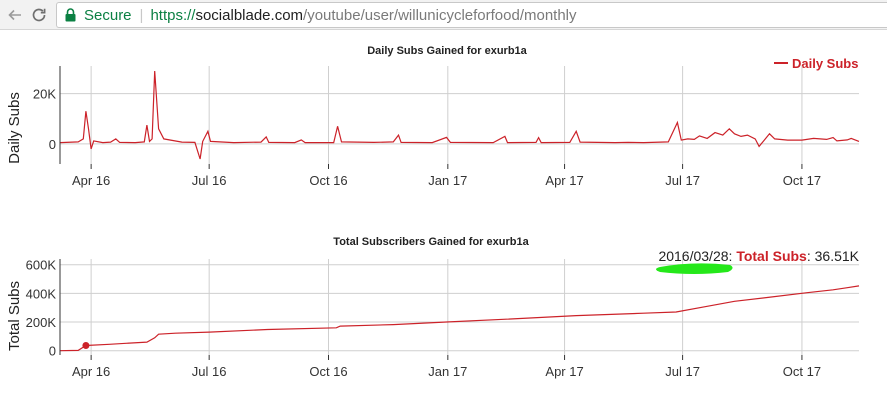 The width and height of the screenshot is (887, 411). What do you see at coordinates (771, 256) in the screenshot?
I see `tooltip-series-label: Total Subs` at bounding box center [771, 256].